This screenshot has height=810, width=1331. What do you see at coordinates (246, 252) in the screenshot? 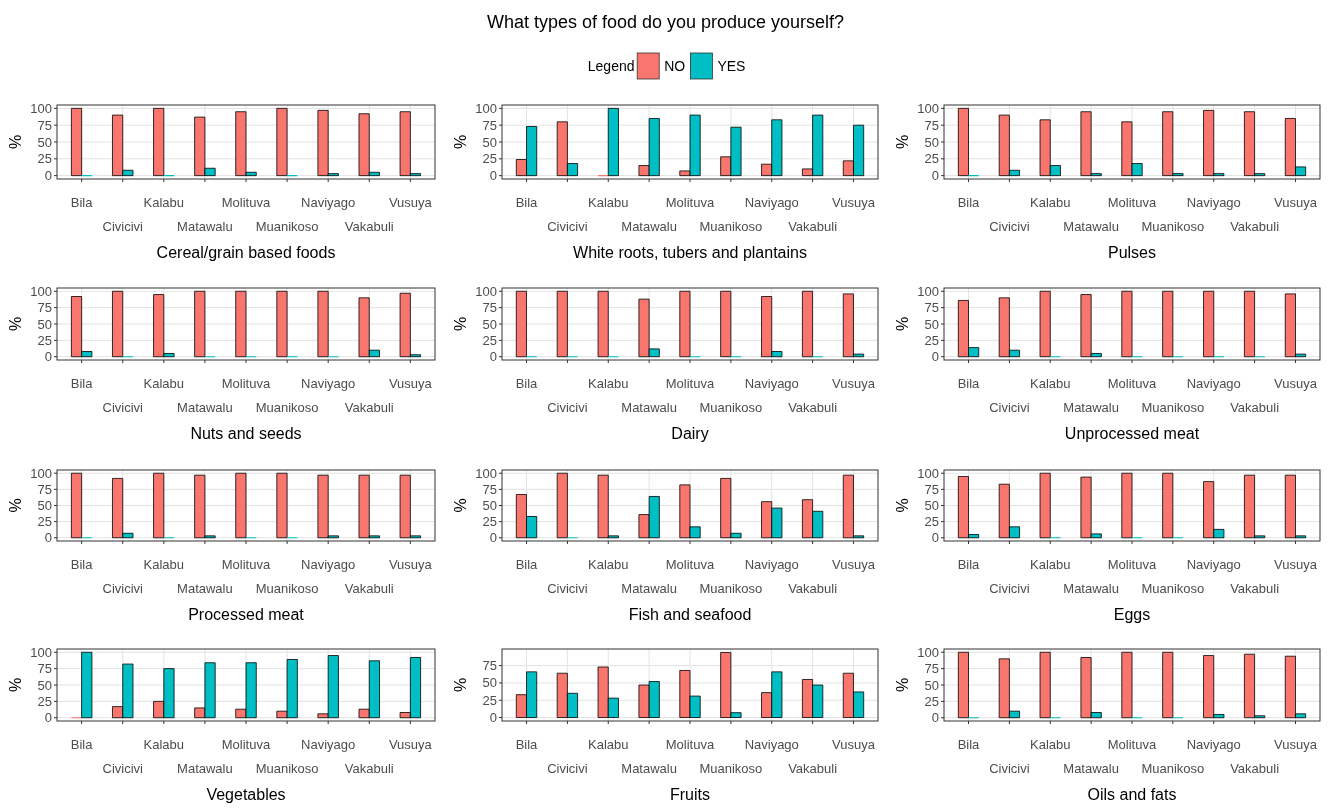
I see `x-axis-title: Cereal/grain based foods` at bounding box center [246, 252].